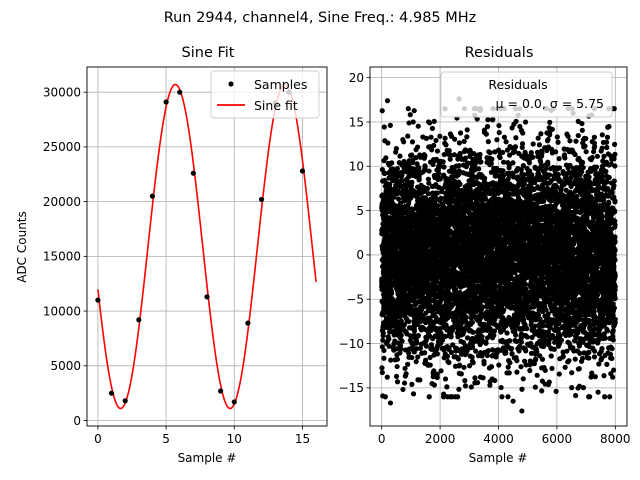  What do you see at coordinates (302, 439) in the screenshot?
I see `sine-fit-x-tick-label: 15` at bounding box center [302, 439].